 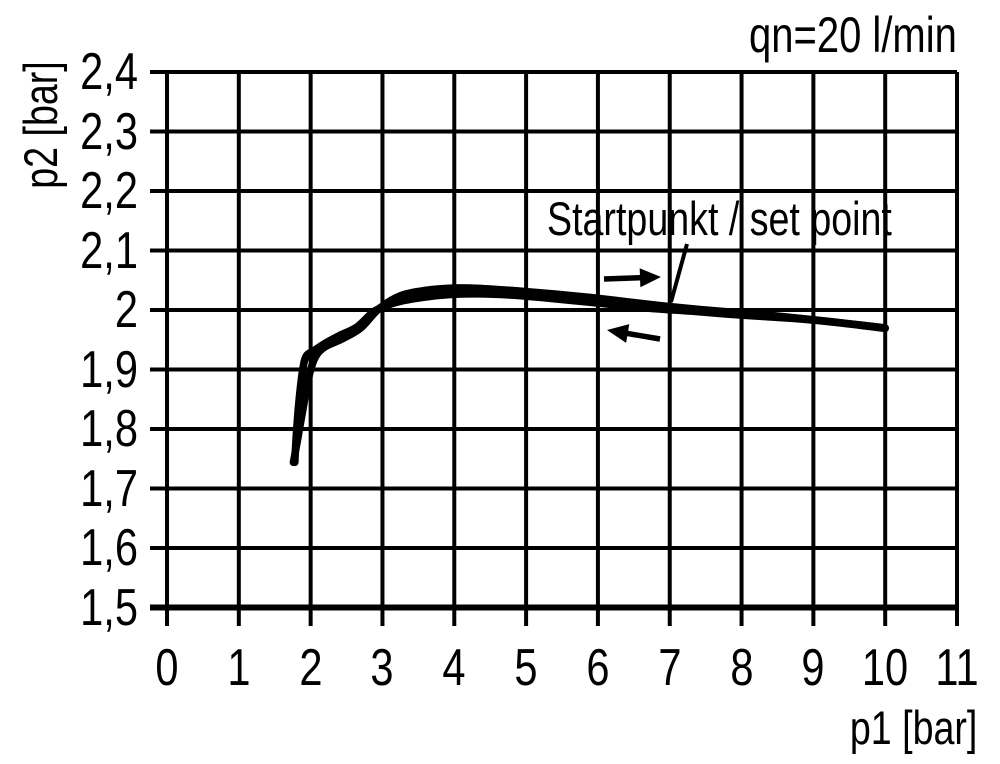 I want to click on y-tick-label-2,1: 2,1, so click(x=109, y=250).